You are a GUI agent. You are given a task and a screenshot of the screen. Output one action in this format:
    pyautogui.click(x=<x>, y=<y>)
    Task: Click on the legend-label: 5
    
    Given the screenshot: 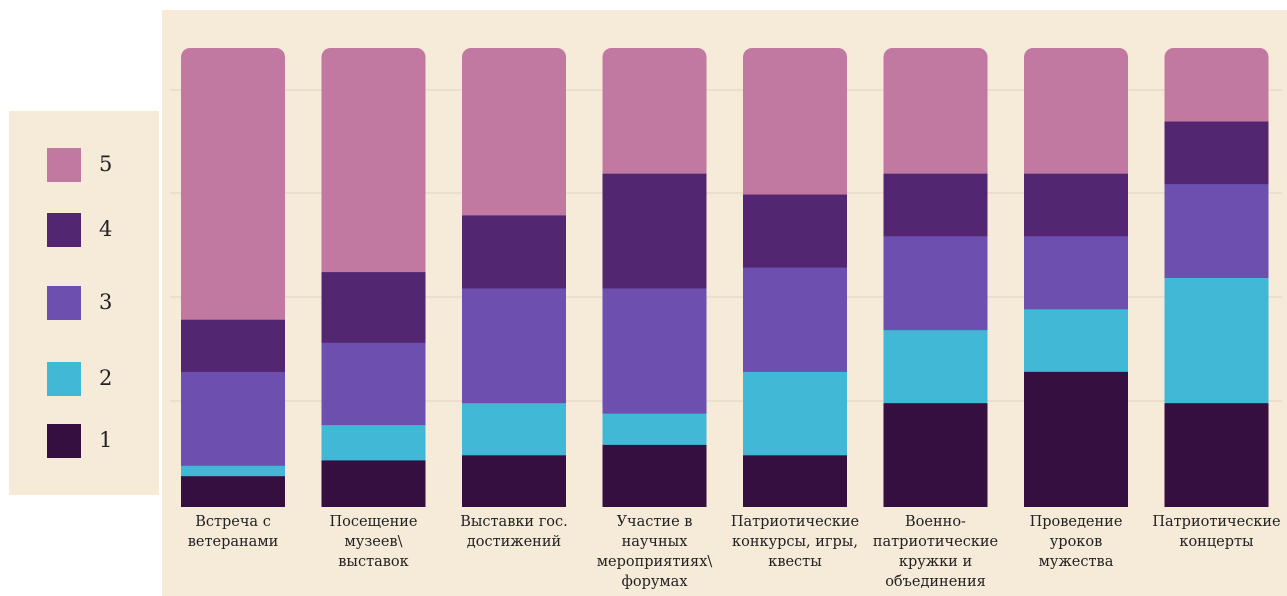 What is the action you would take?
    pyautogui.click(x=106, y=164)
    